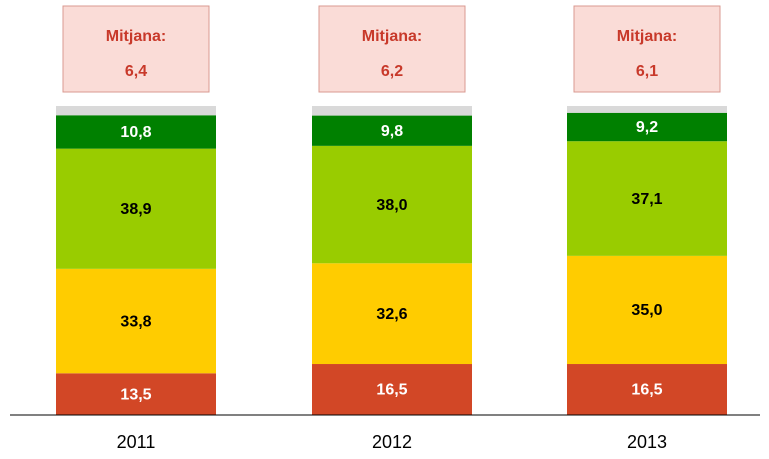 The image size is (769, 459). Describe the element at coordinates (392, 442) in the screenshot. I see `x-tick-label: 2012` at that location.